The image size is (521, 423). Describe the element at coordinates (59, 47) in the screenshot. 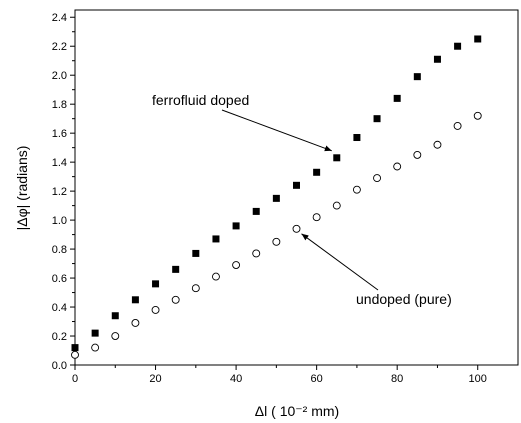

I see `y-tick-label: 2.2` at that location.